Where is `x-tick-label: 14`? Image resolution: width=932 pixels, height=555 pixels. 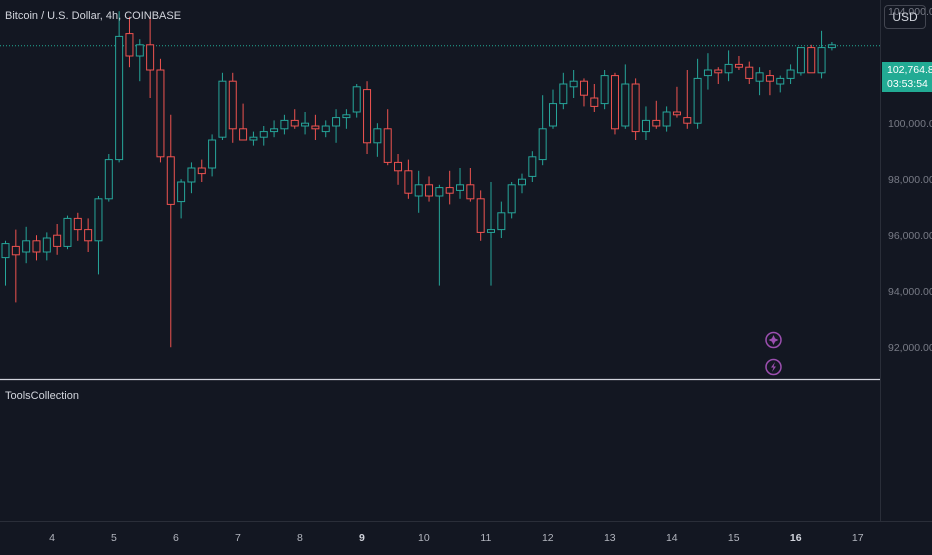 x-tick-label: 14 is located at coordinates (672, 538).